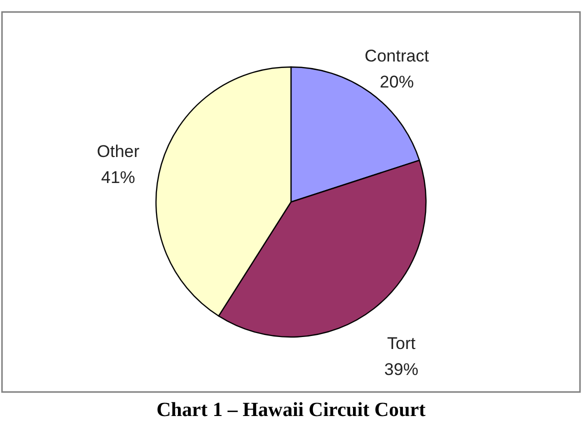  Describe the element at coordinates (401, 370) in the screenshot. I see `data-label: 39%` at that location.